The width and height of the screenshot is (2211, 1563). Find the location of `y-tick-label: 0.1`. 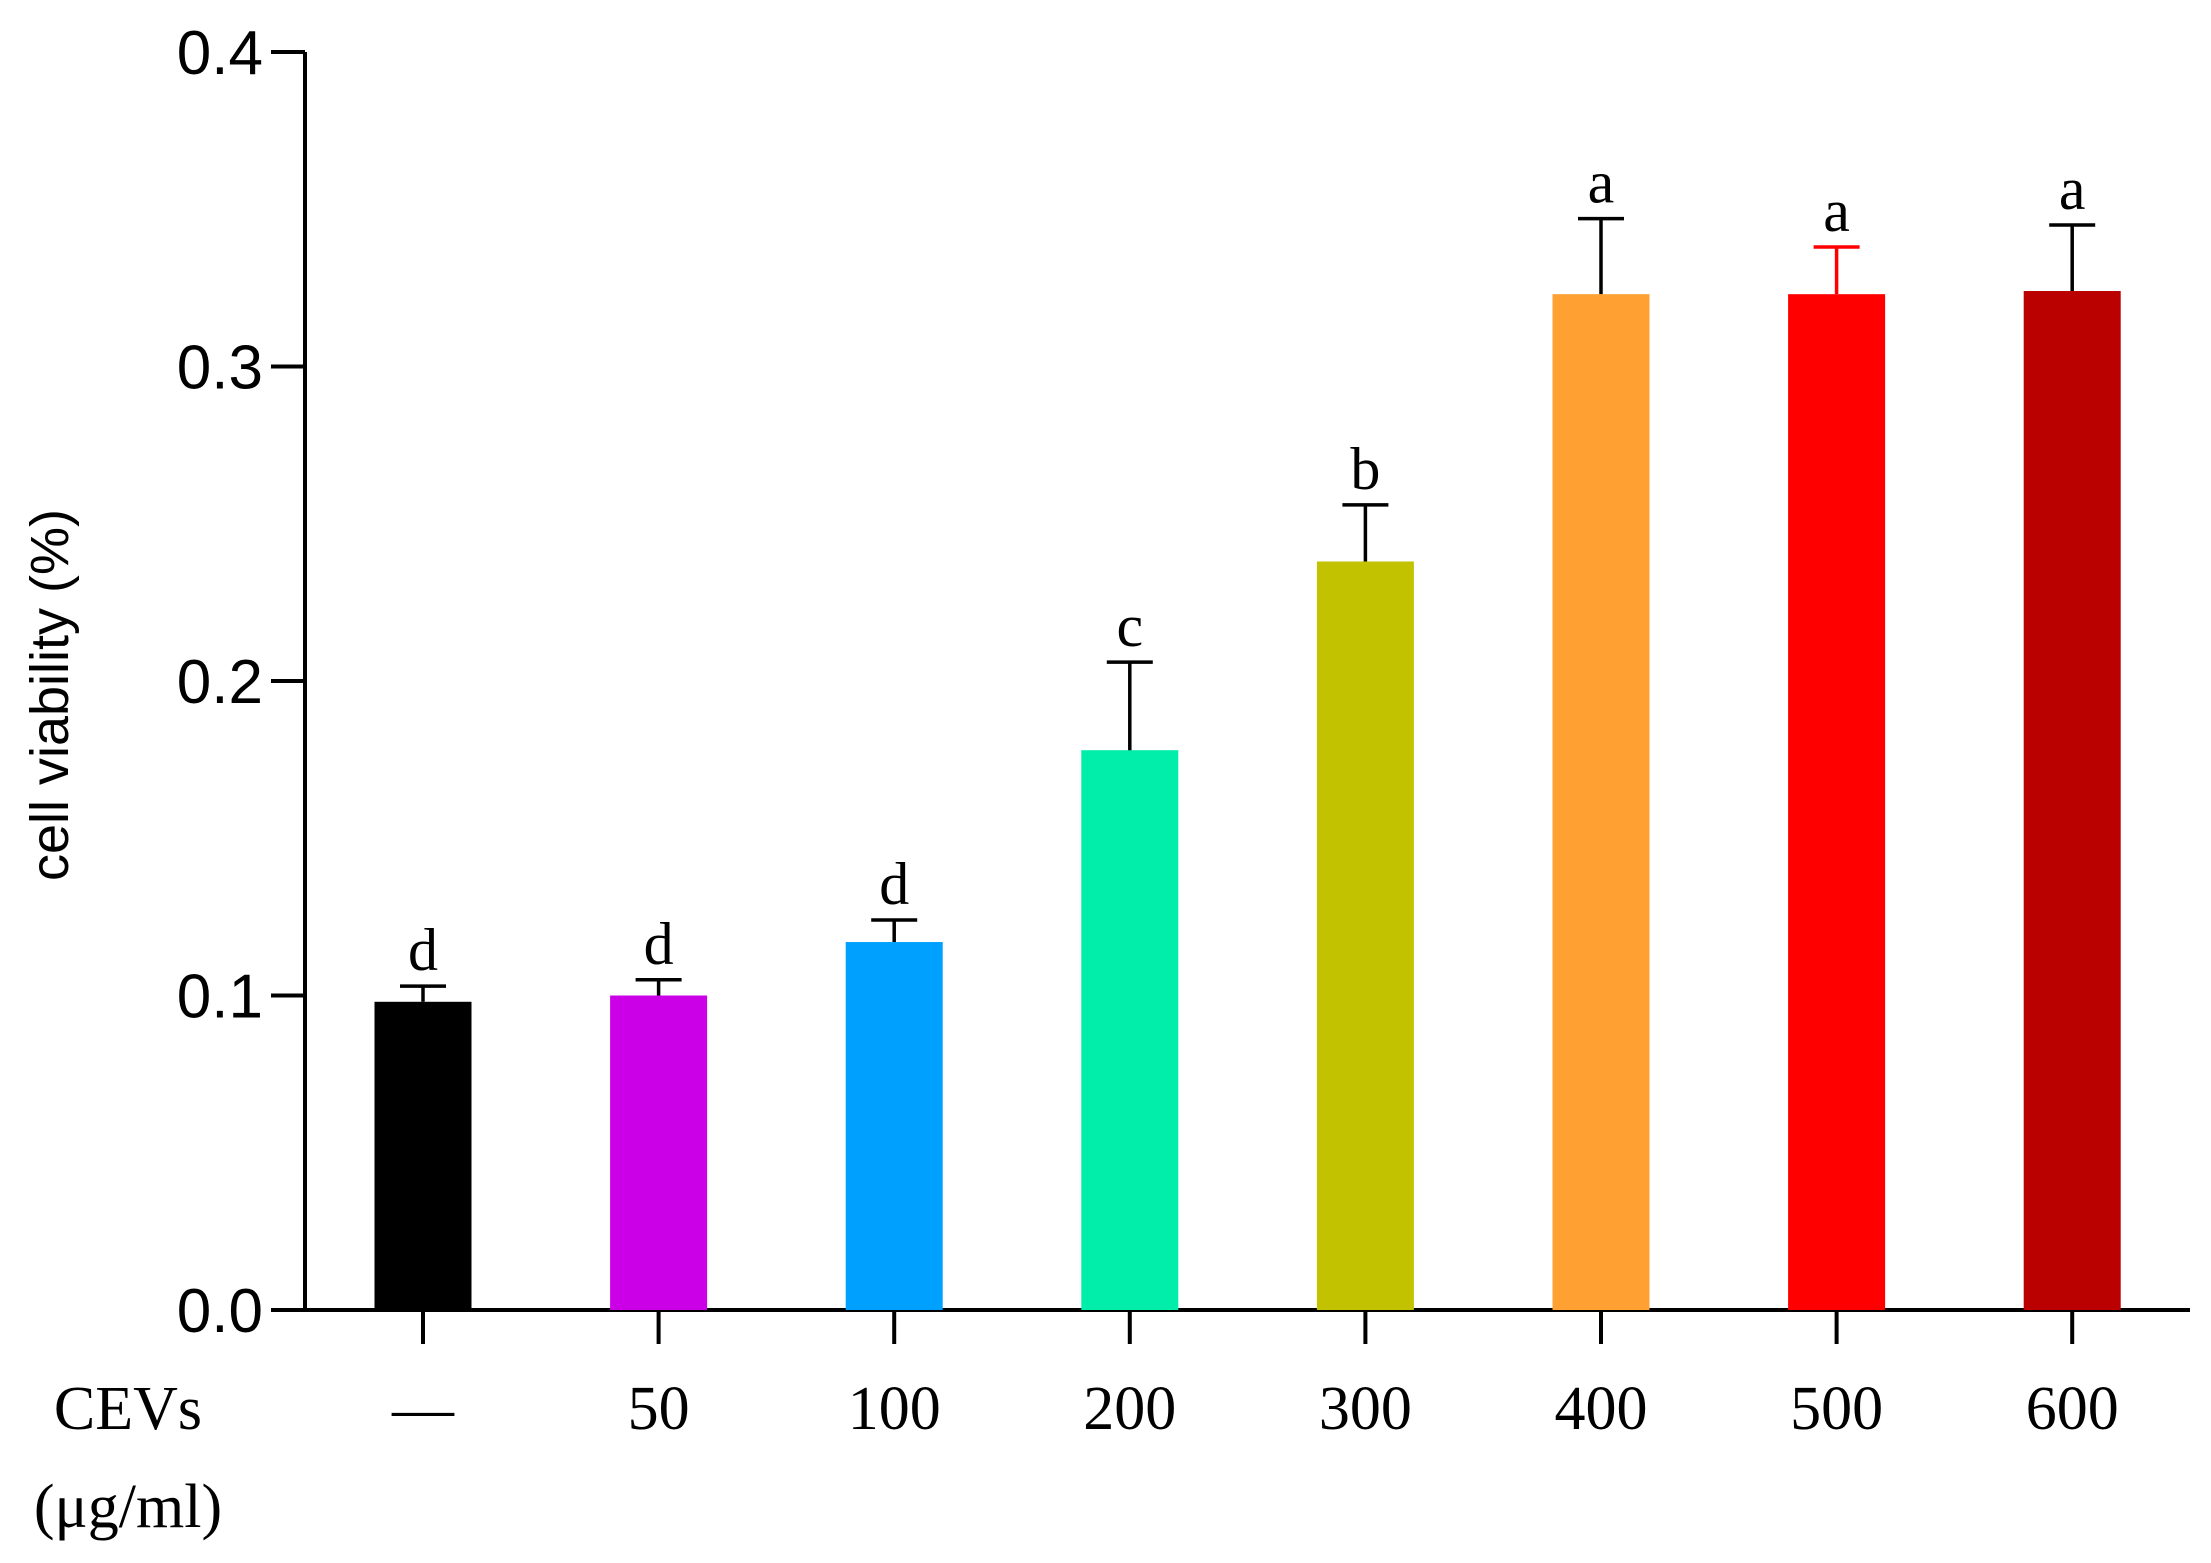

y-tick-label: 0.1 is located at coordinates (220, 997).